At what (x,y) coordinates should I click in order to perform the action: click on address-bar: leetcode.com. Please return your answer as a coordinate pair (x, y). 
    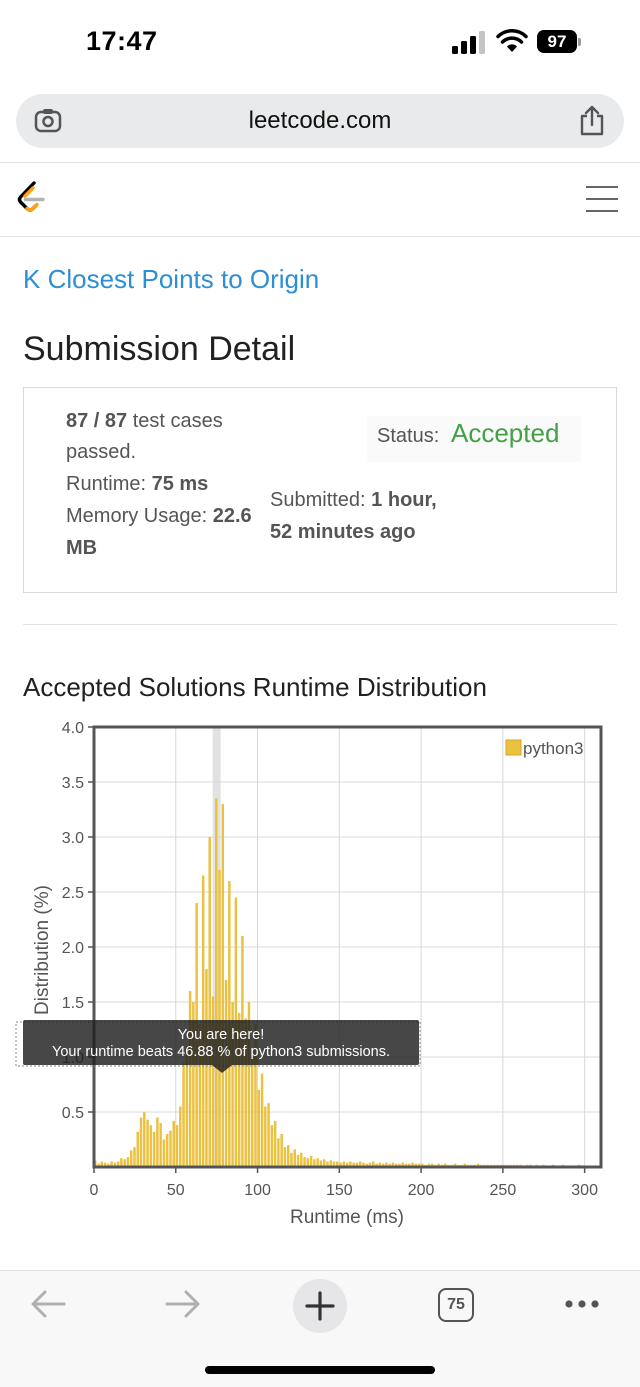
    Looking at the image, I should click on (320, 121).